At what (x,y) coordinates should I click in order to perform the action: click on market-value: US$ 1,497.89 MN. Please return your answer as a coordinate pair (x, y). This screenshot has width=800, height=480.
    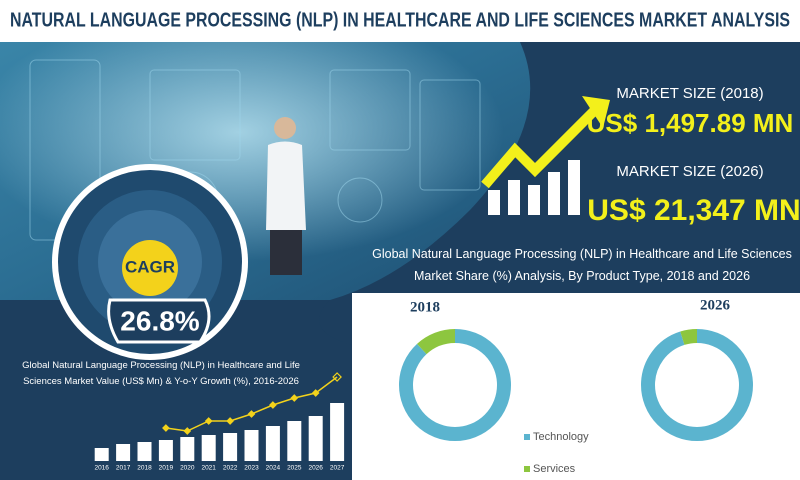
    Looking at the image, I should click on (690, 123).